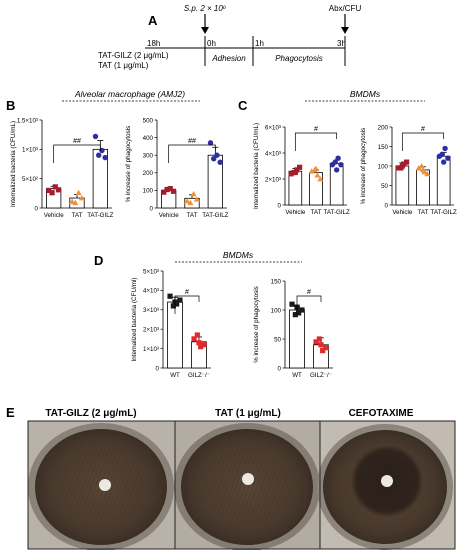 The width and height of the screenshot is (459, 550). What do you see at coordinates (151, 310) in the screenshot?
I see `y-tick-label: 3×10³` at bounding box center [151, 310].